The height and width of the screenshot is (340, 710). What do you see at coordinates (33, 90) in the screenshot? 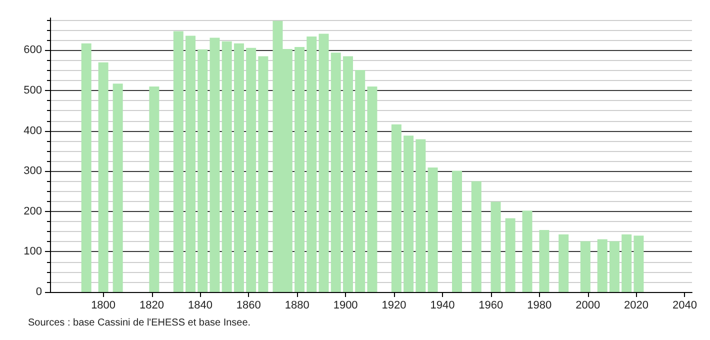
I see `y-tick-label: 500` at bounding box center [33, 90].